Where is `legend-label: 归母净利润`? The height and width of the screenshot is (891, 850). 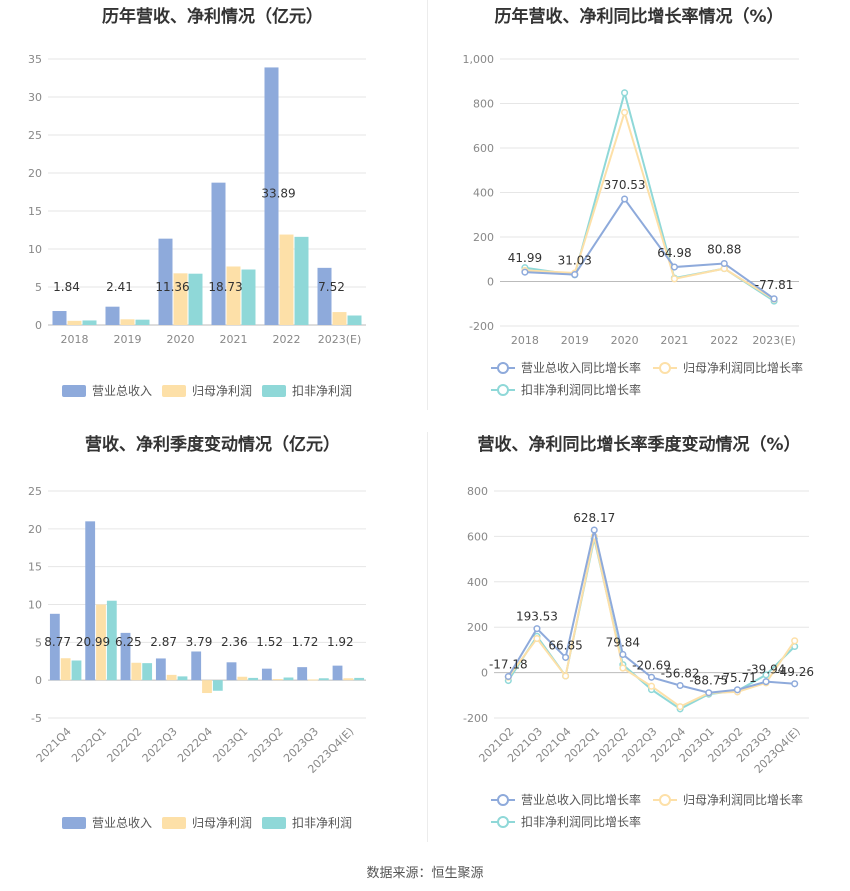
legend-label: 归母净利润 is located at coordinates (222, 391).